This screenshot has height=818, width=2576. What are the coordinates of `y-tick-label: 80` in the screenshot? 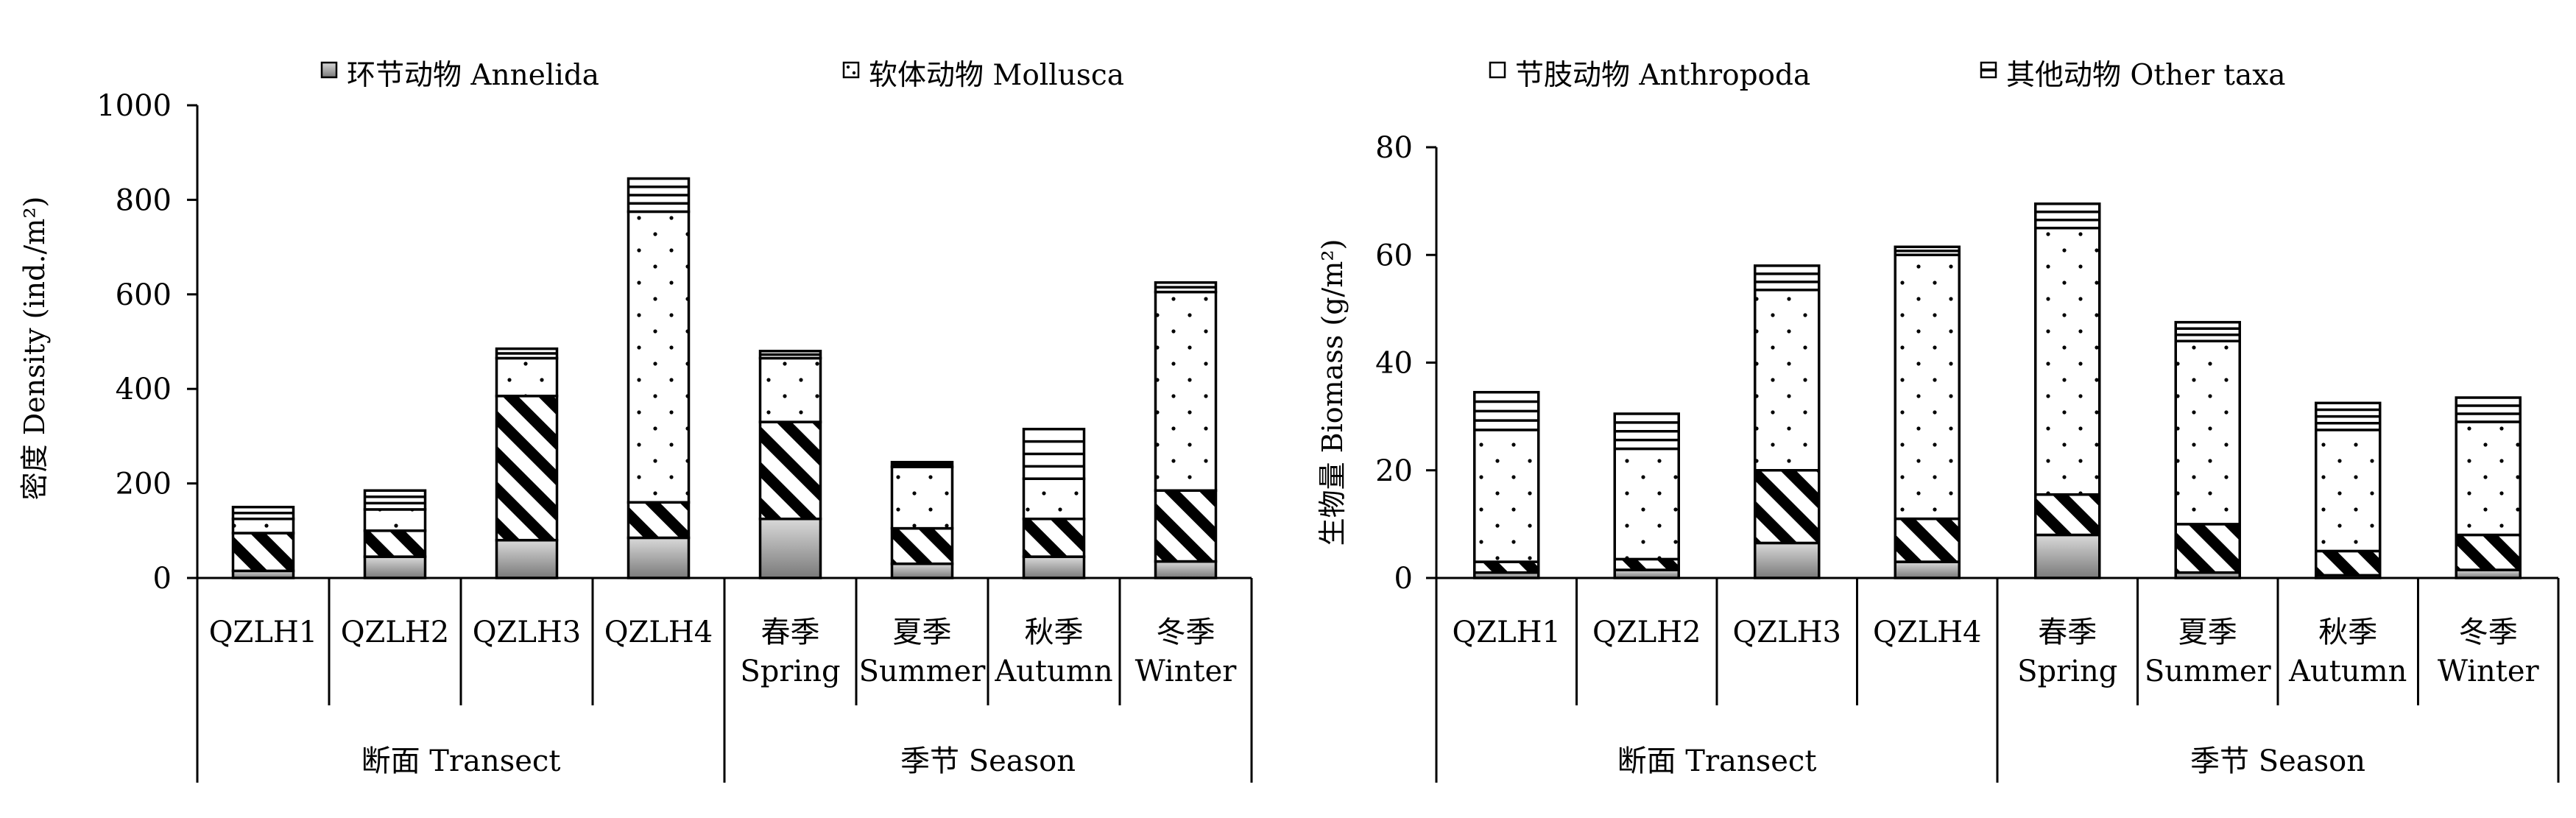 It's located at (1394, 148).